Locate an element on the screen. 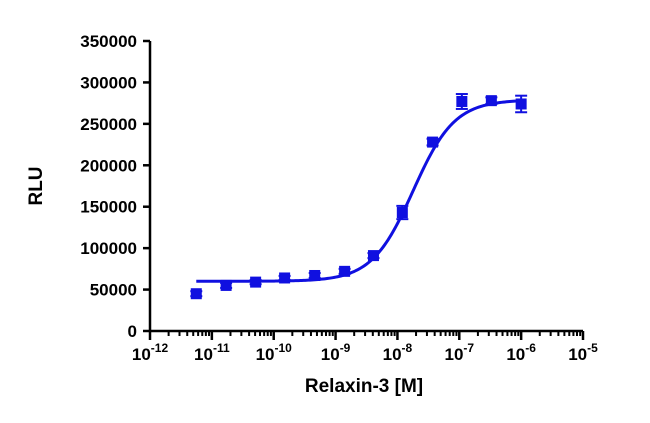  x-tick-label: 10⁻⁹ is located at coordinates (336, 352).